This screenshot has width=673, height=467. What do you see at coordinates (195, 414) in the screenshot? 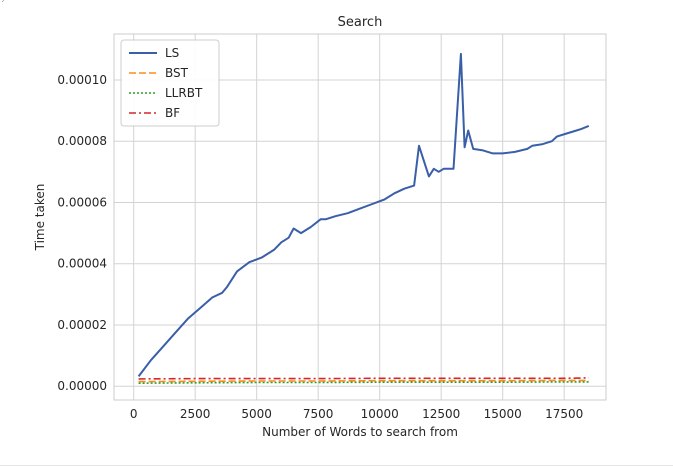
I see `x-tick-label: 2500` at bounding box center [195, 414].